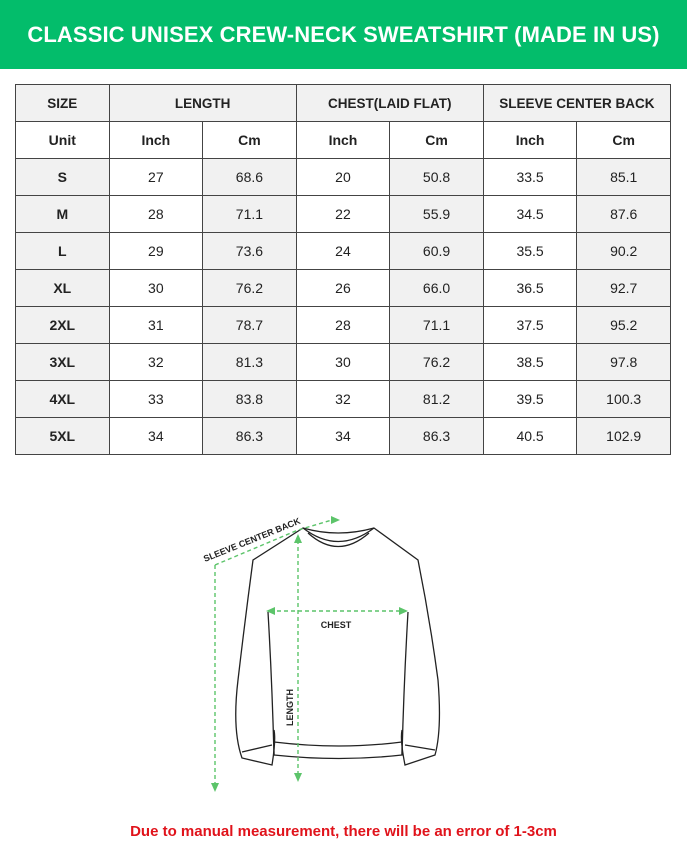  I want to click on value-cell: 87.6, so click(623, 214).